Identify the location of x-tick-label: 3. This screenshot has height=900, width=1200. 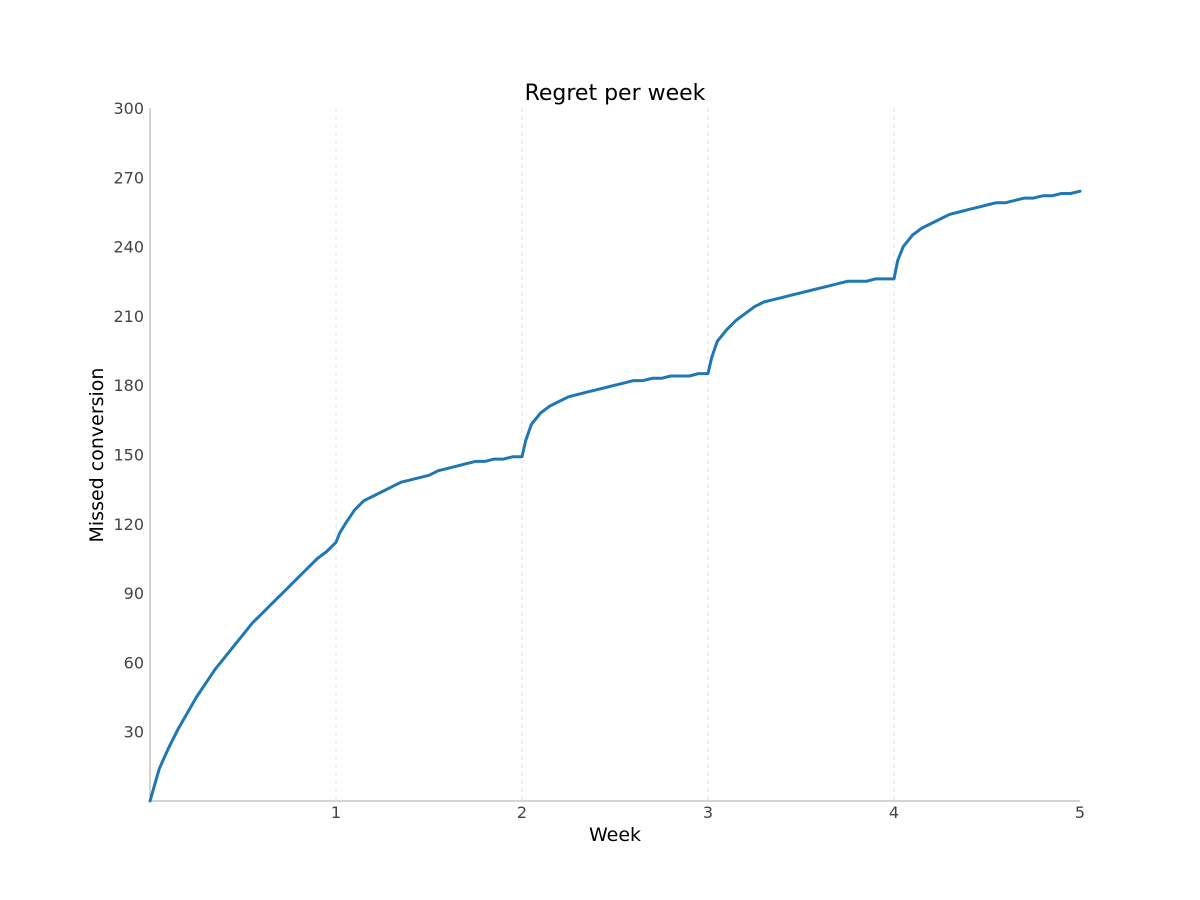
(708, 812).